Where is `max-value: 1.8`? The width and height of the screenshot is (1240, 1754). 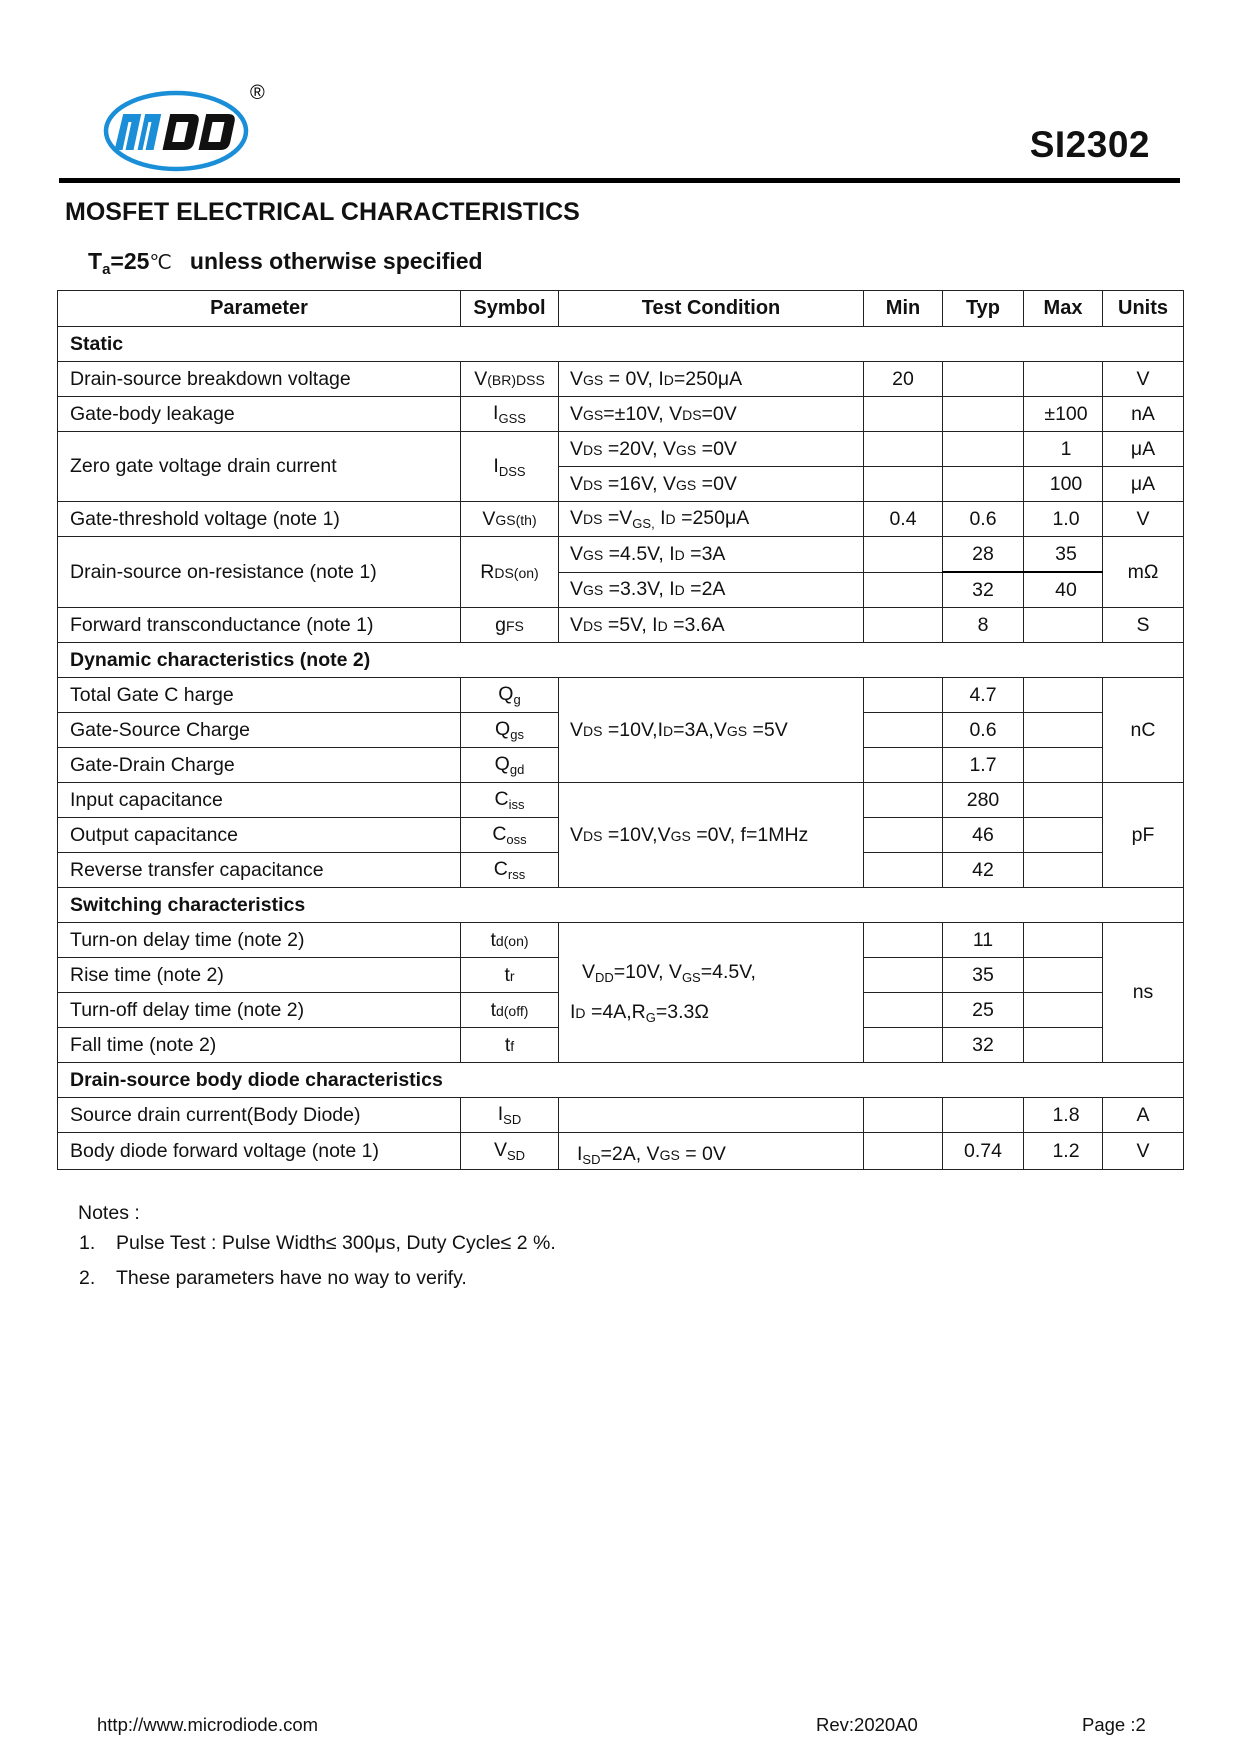 max-value: 1.8 is located at coordinates (1063, 1115).